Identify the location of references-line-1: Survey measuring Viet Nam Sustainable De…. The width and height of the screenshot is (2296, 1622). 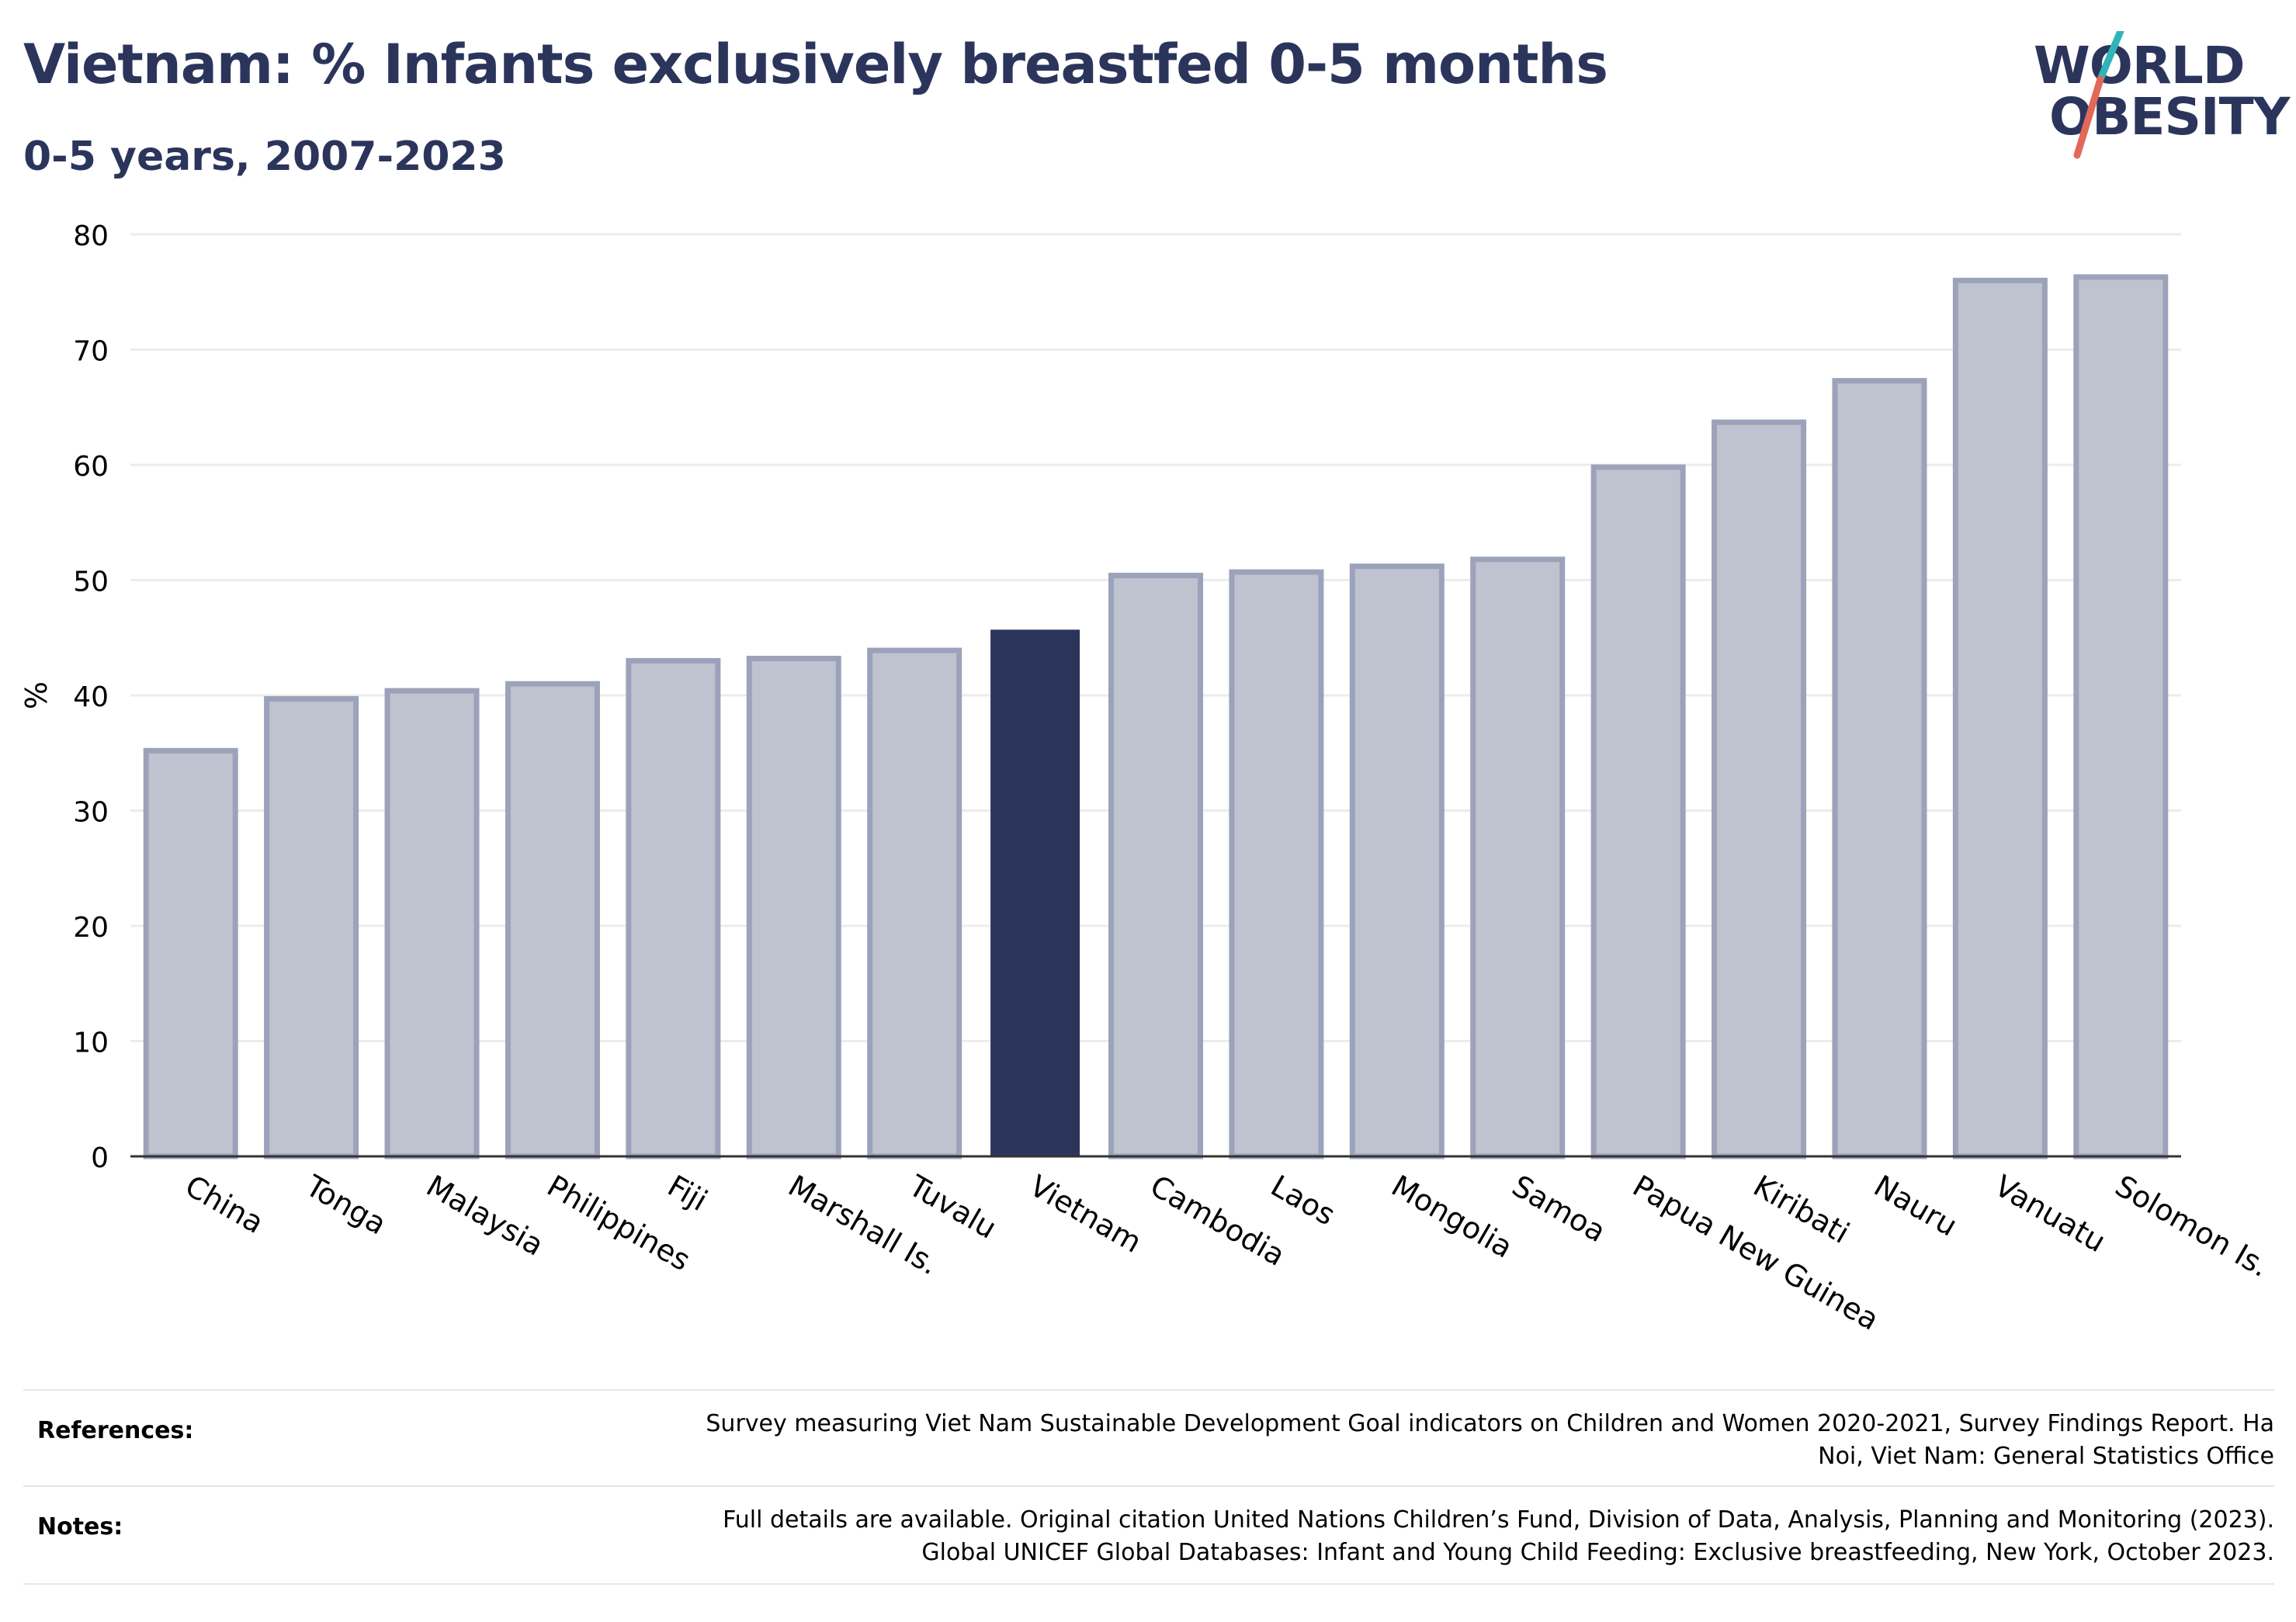
(1490, 1423).